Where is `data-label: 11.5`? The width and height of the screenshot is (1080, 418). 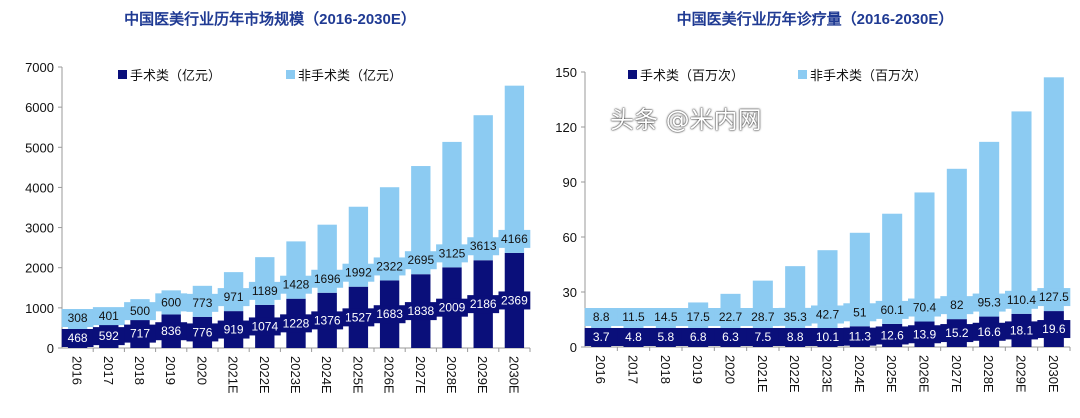 data-label: 11.5 is located at coordinates (633, 317).